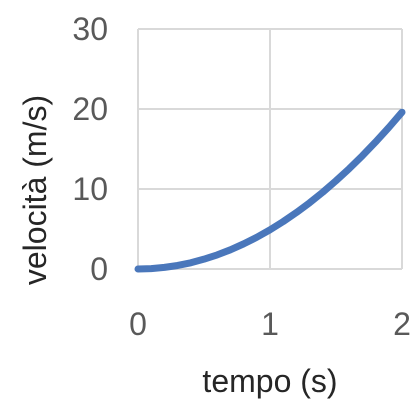 The width and height of the screenshot is (414, 400). Describe the element at coordinates (269, 381) in the screenshot. I see `x-axis-title: tempo (s)` at that location.